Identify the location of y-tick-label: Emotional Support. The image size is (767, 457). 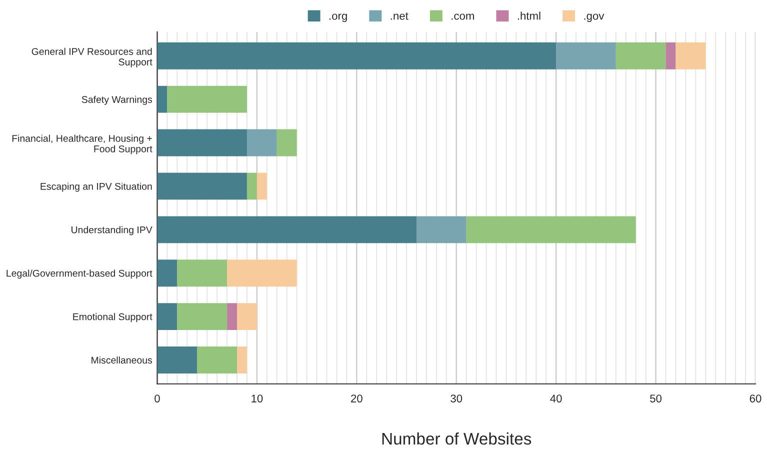
(112, 317).